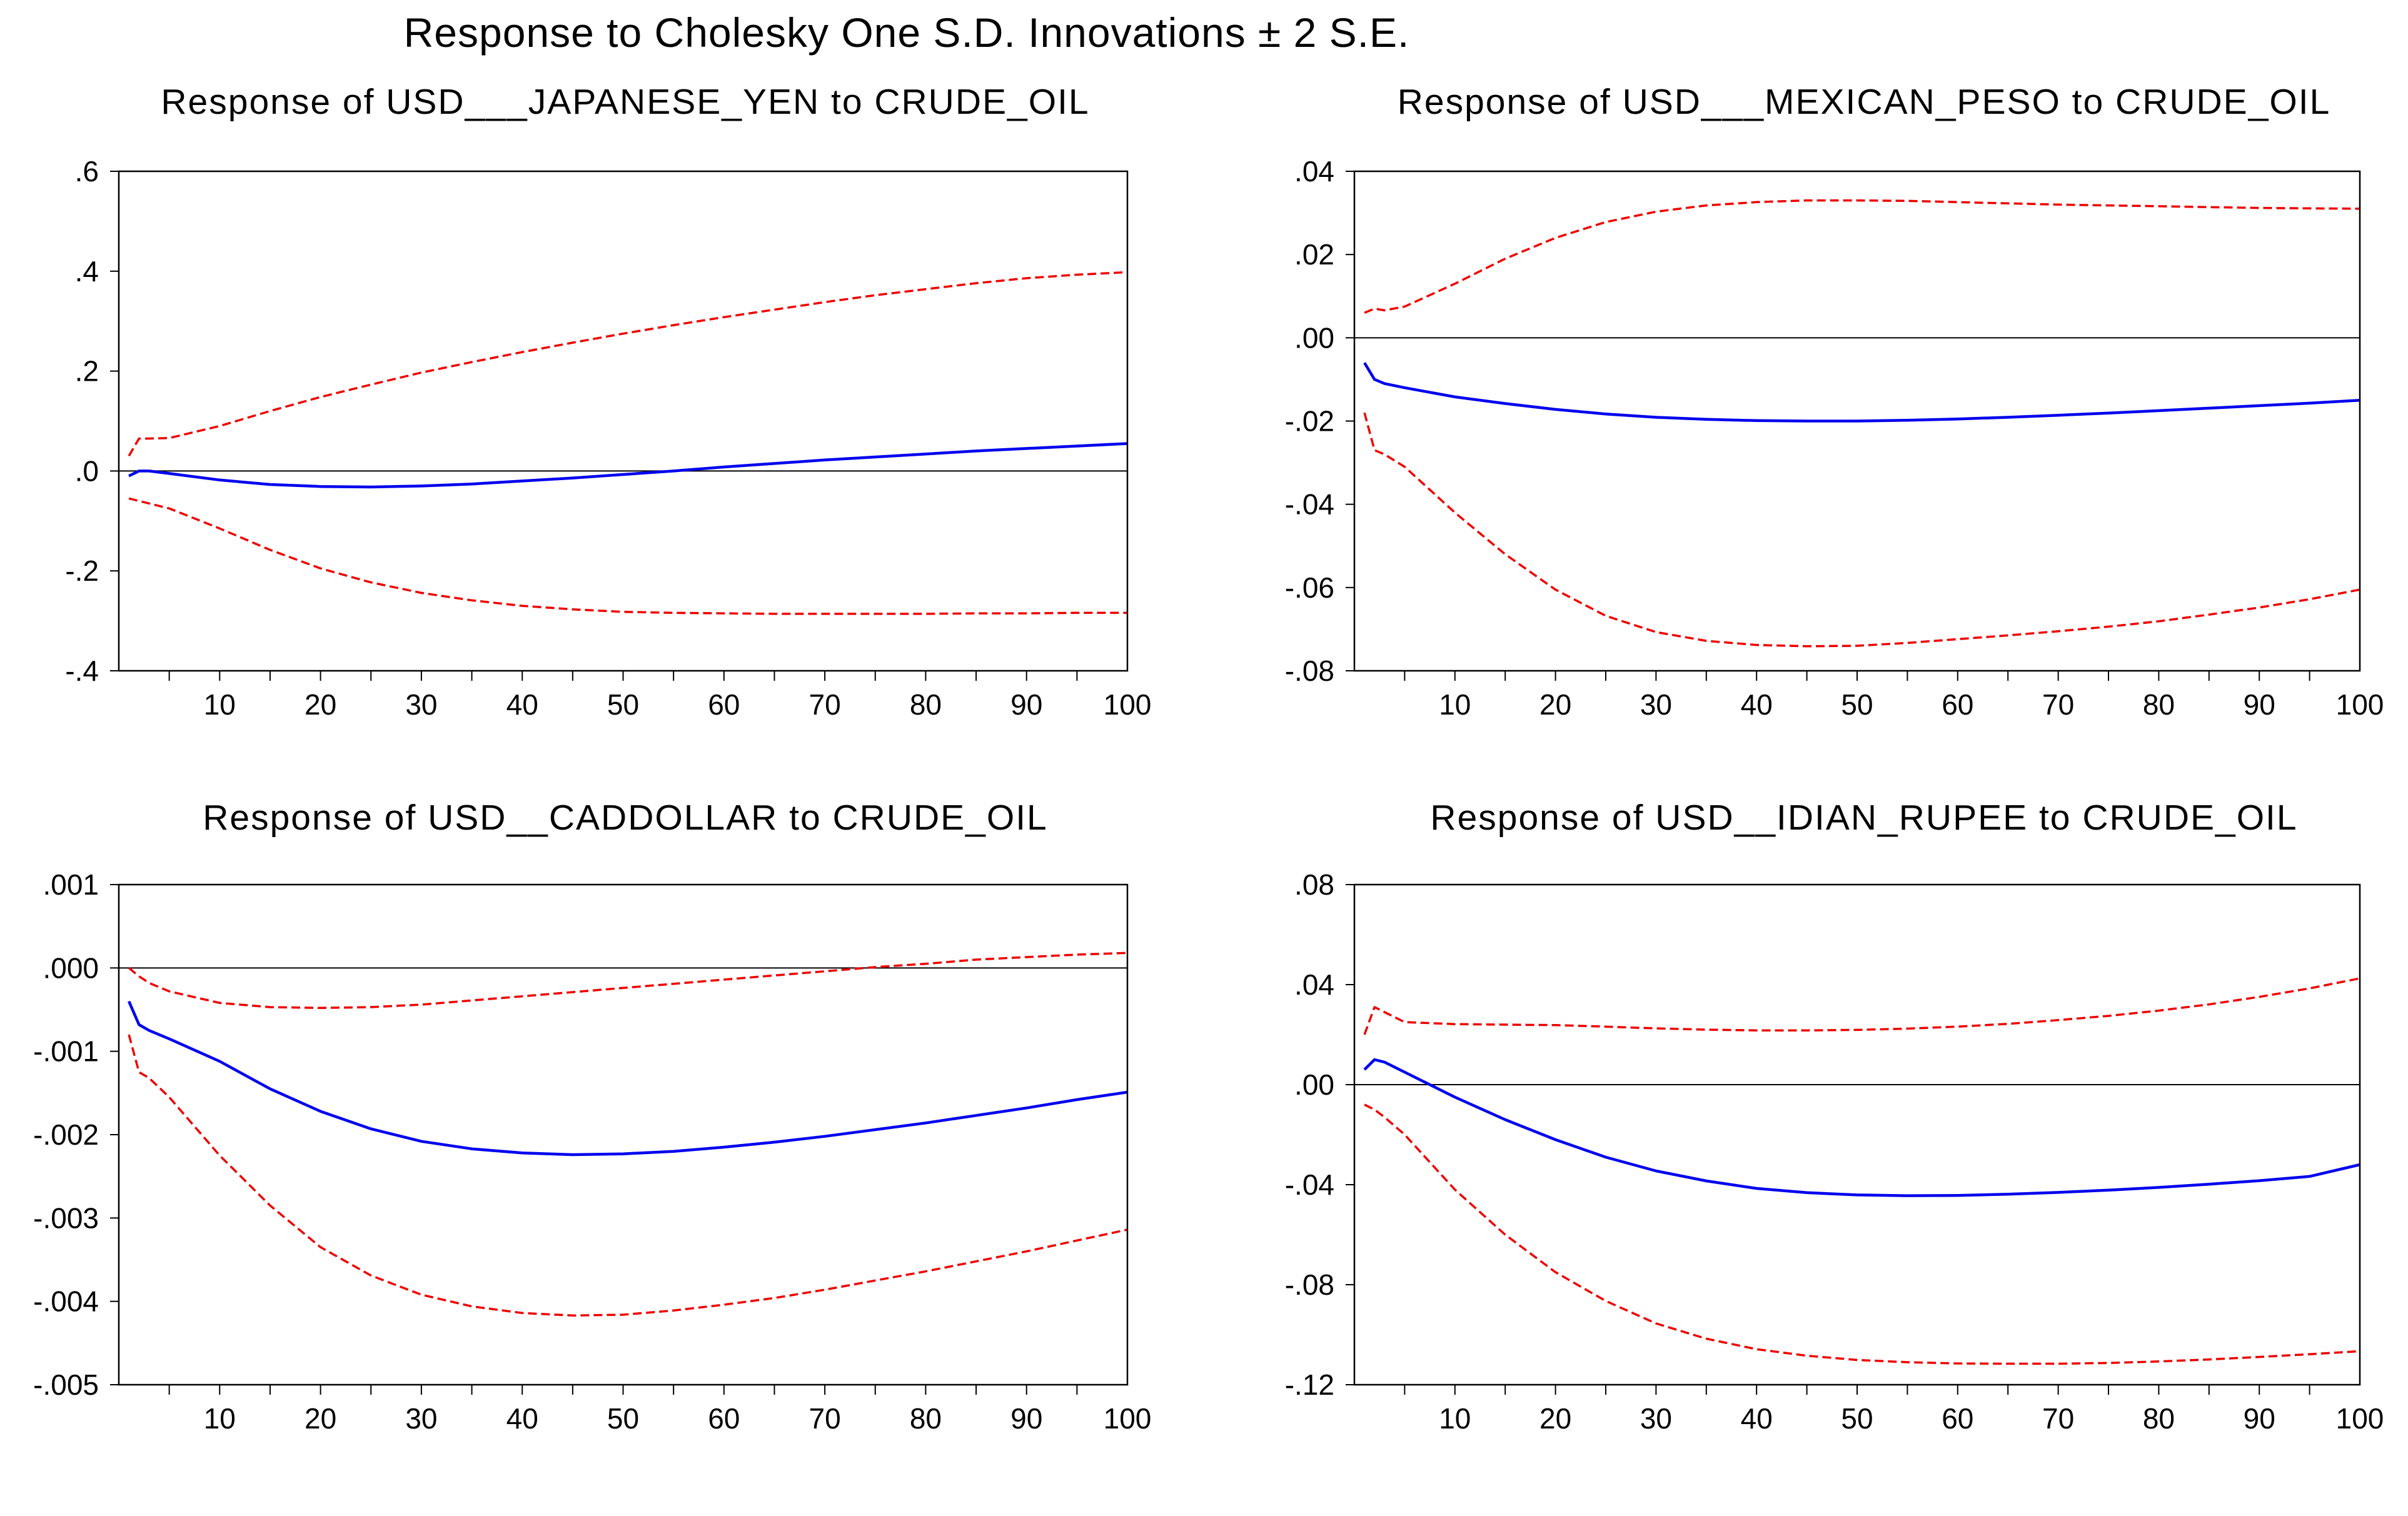 The width and height of the screenshot is (2408, 1516). I want to click on y-tick-label: .4, so click(87, 271).